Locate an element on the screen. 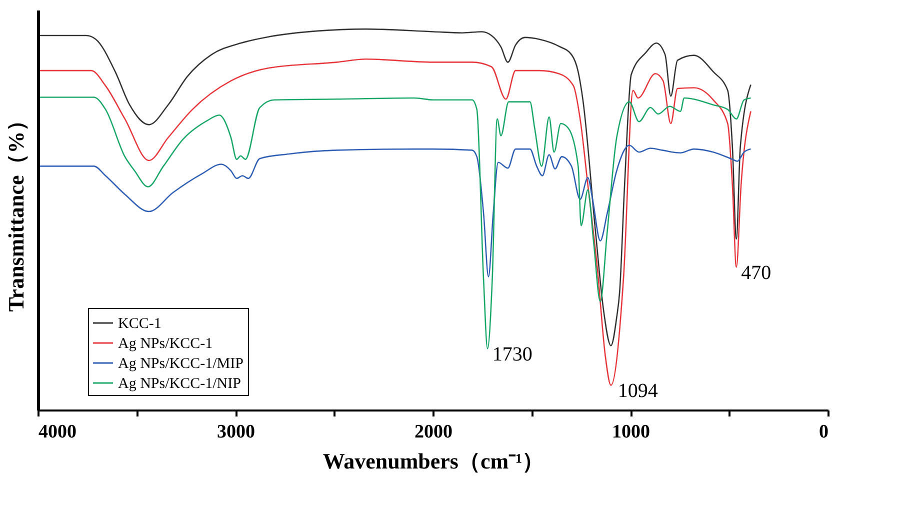 Image resolution: width=919 pixels, height=506 pixels. x-tick-label: 4000 is located at coordinates (57, 432).